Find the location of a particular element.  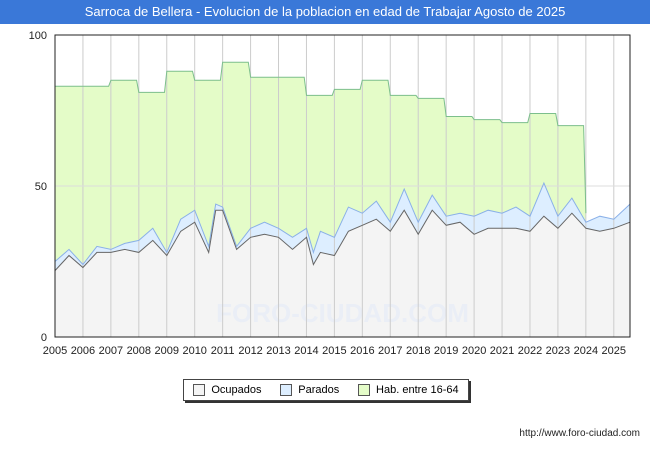

line-ocupados is located at coordinates (342, 240).